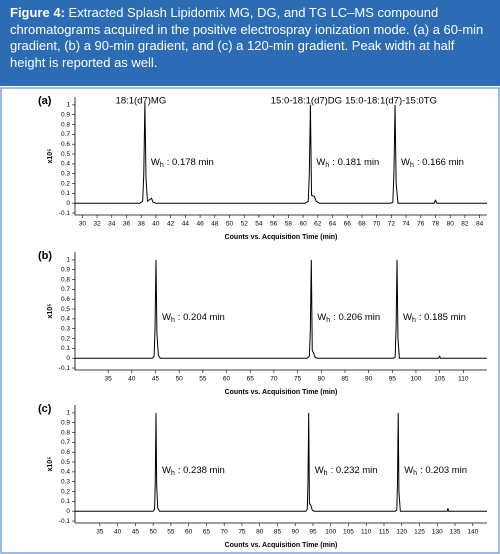 Image resolution: width=500 pixels, height=554 pixels. What do you see at coordinates (242, 532) in the screenshot?
I see `x-tick-label: 75` at bounding box center [242, 532].